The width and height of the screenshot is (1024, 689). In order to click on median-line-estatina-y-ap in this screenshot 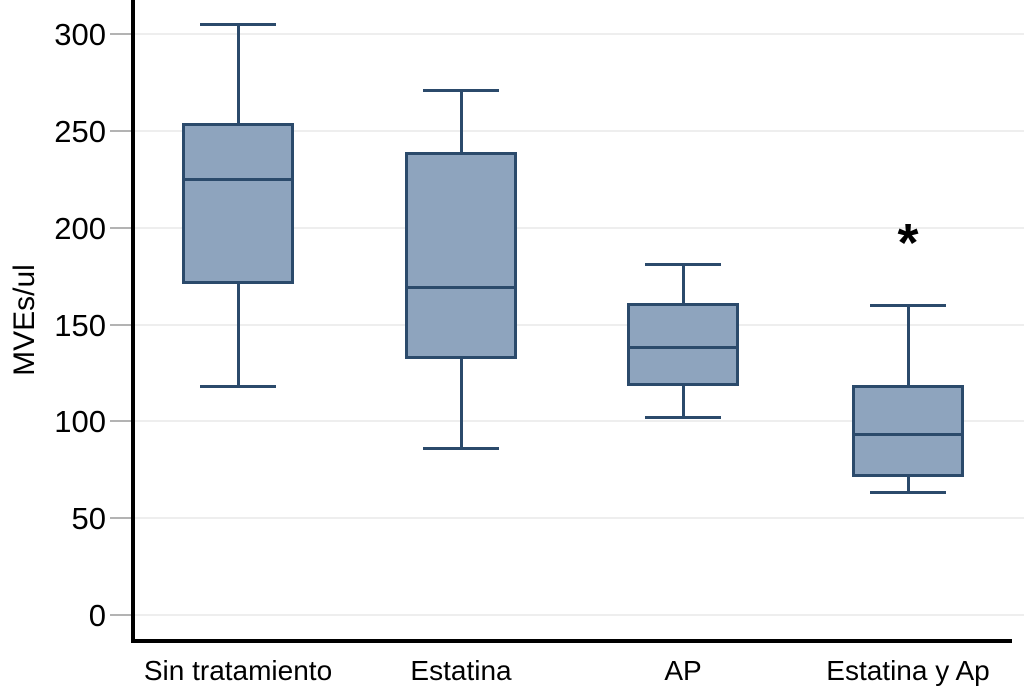, I will do `click(908, 435)`.